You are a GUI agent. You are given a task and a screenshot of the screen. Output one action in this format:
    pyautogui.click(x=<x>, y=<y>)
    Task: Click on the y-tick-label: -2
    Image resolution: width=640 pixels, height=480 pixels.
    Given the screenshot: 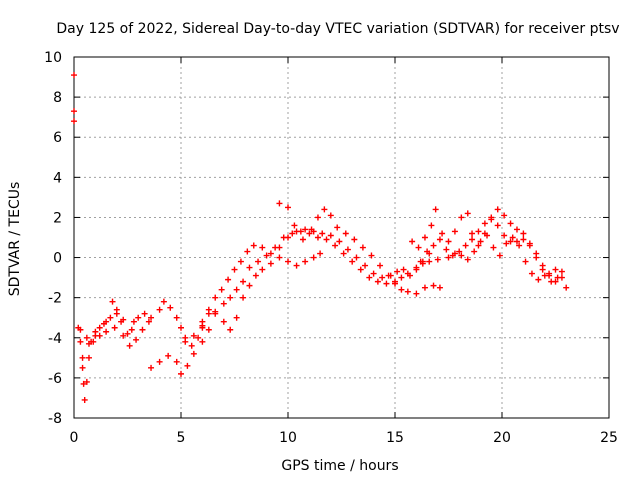 What is the action you would take?
    pyautogui.click(x=55, y=299)
    